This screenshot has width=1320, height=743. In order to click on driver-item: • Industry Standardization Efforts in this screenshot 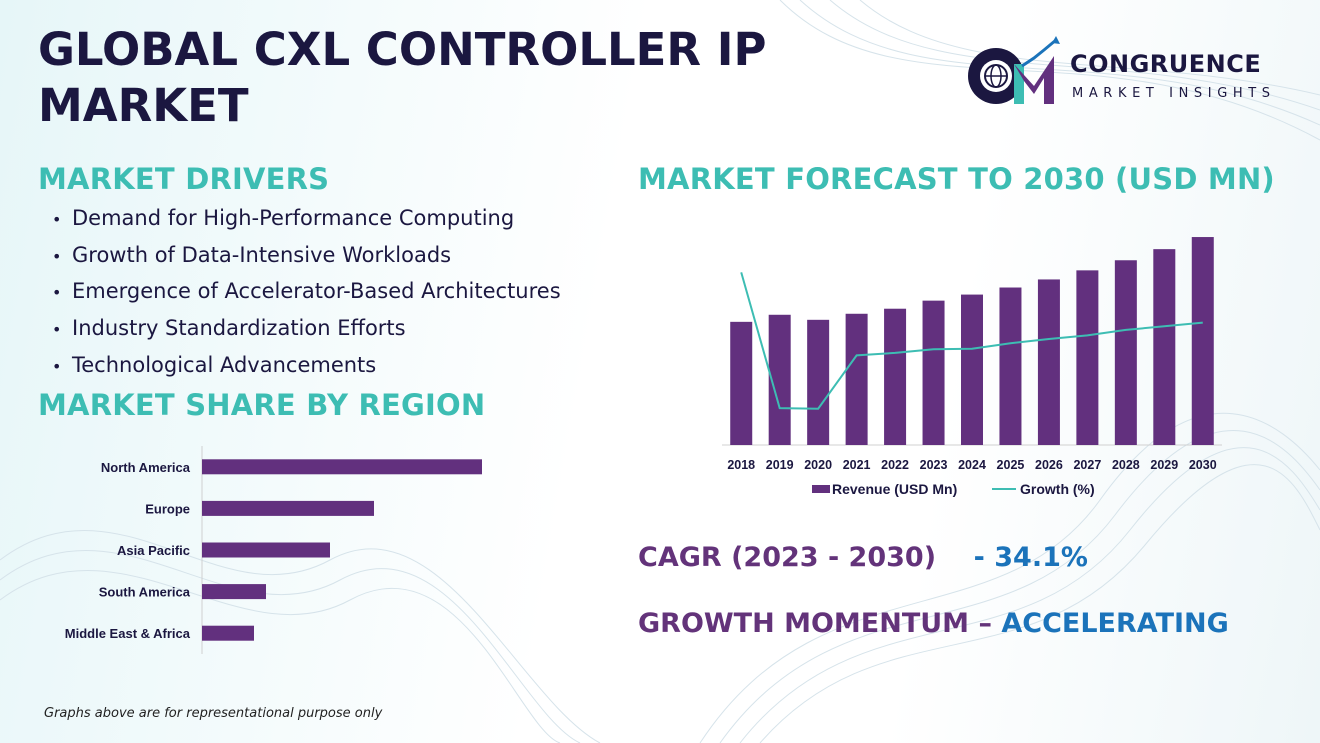, I will do `click(306, 328)`.